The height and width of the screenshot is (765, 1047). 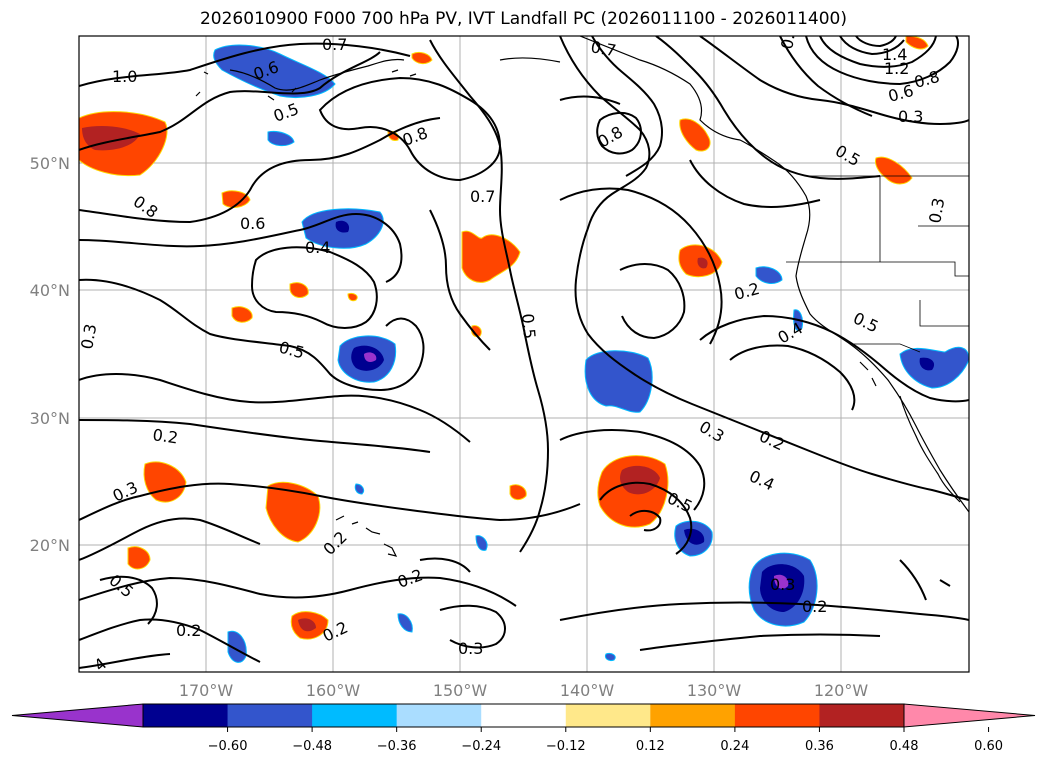 What do you see at coordinates (904, 746) in the screenshot?
I see `colorbar-tick-label: 0.48` at bounding box center [904, 746].